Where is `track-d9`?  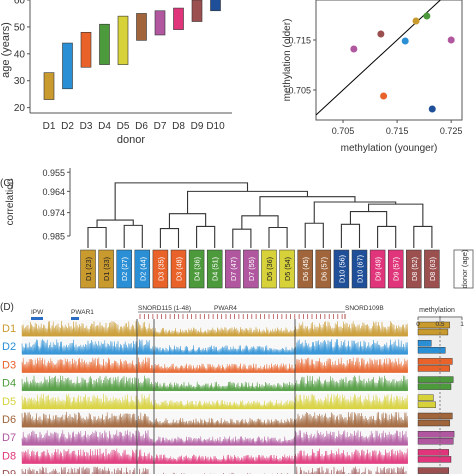
track-d9 is located at coordinates (214, 469).